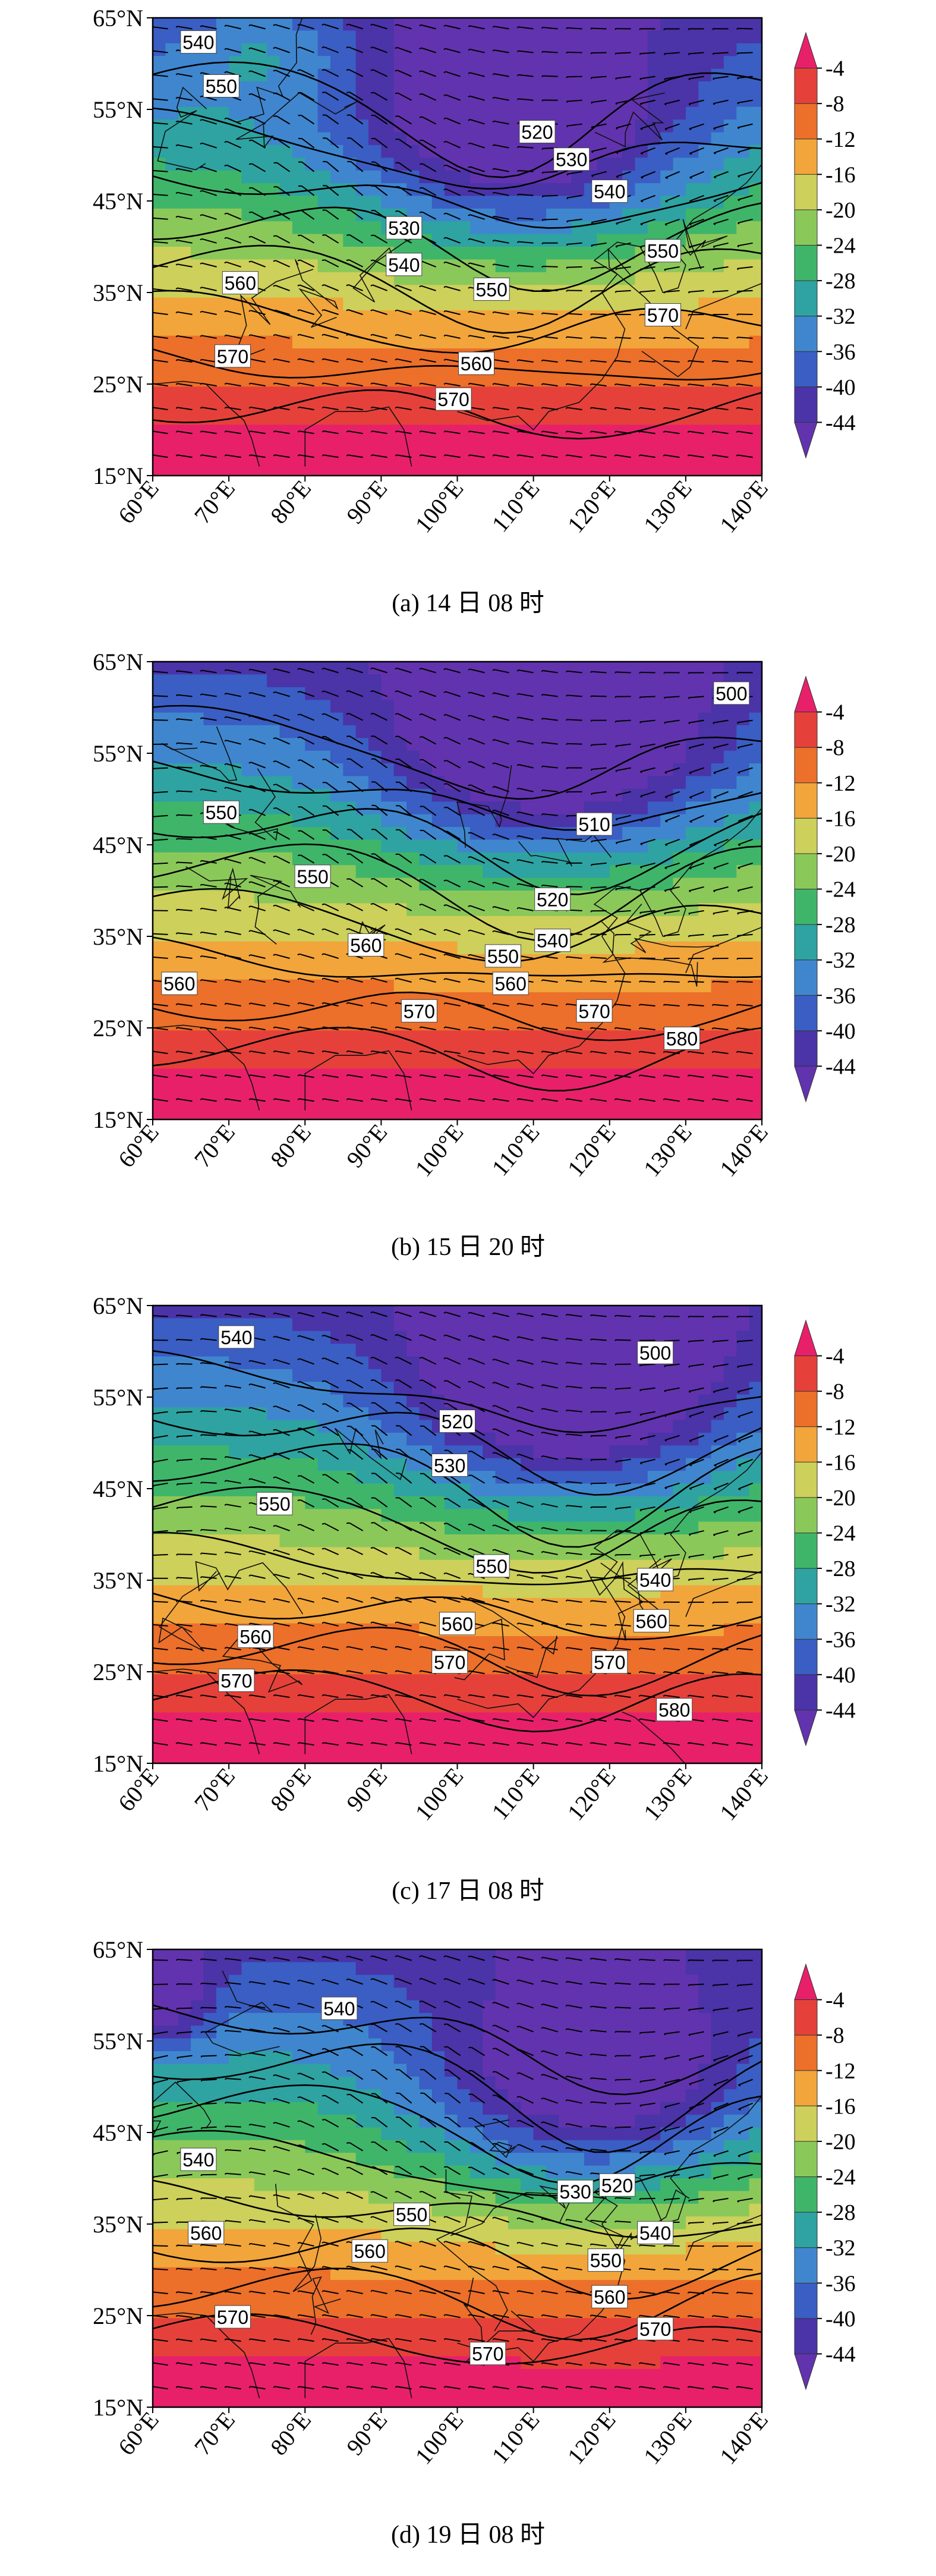  Describe the element at coordinates (594, 824) in the screenshot. I see `contour-label: 510` at that location.